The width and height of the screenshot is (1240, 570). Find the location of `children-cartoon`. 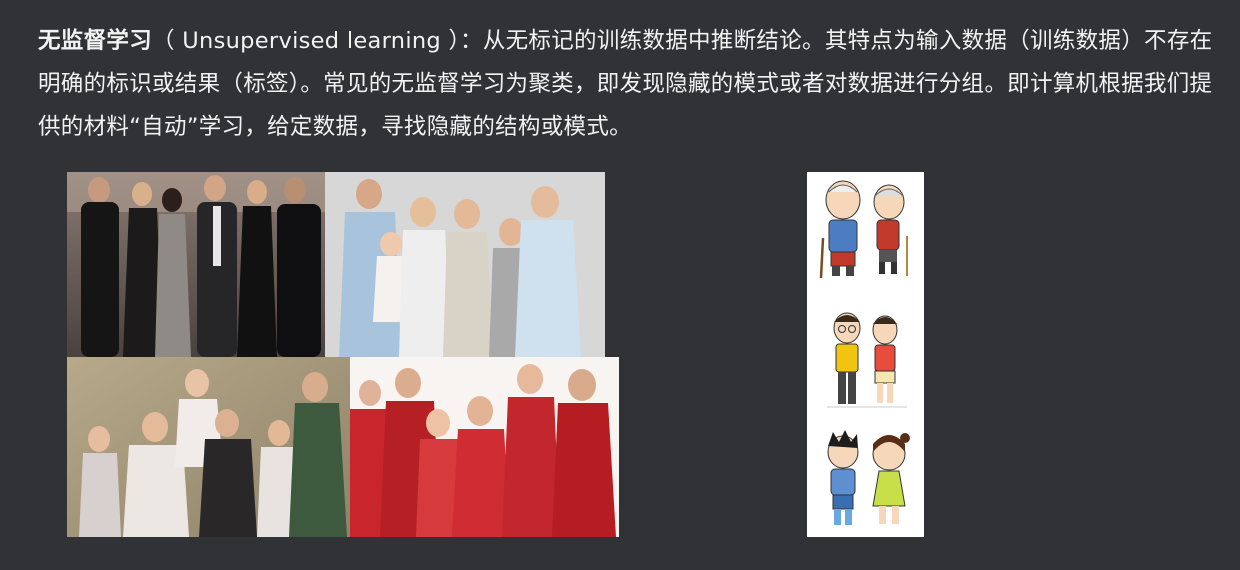

children-cartoon is located at coordinates (865, 479).